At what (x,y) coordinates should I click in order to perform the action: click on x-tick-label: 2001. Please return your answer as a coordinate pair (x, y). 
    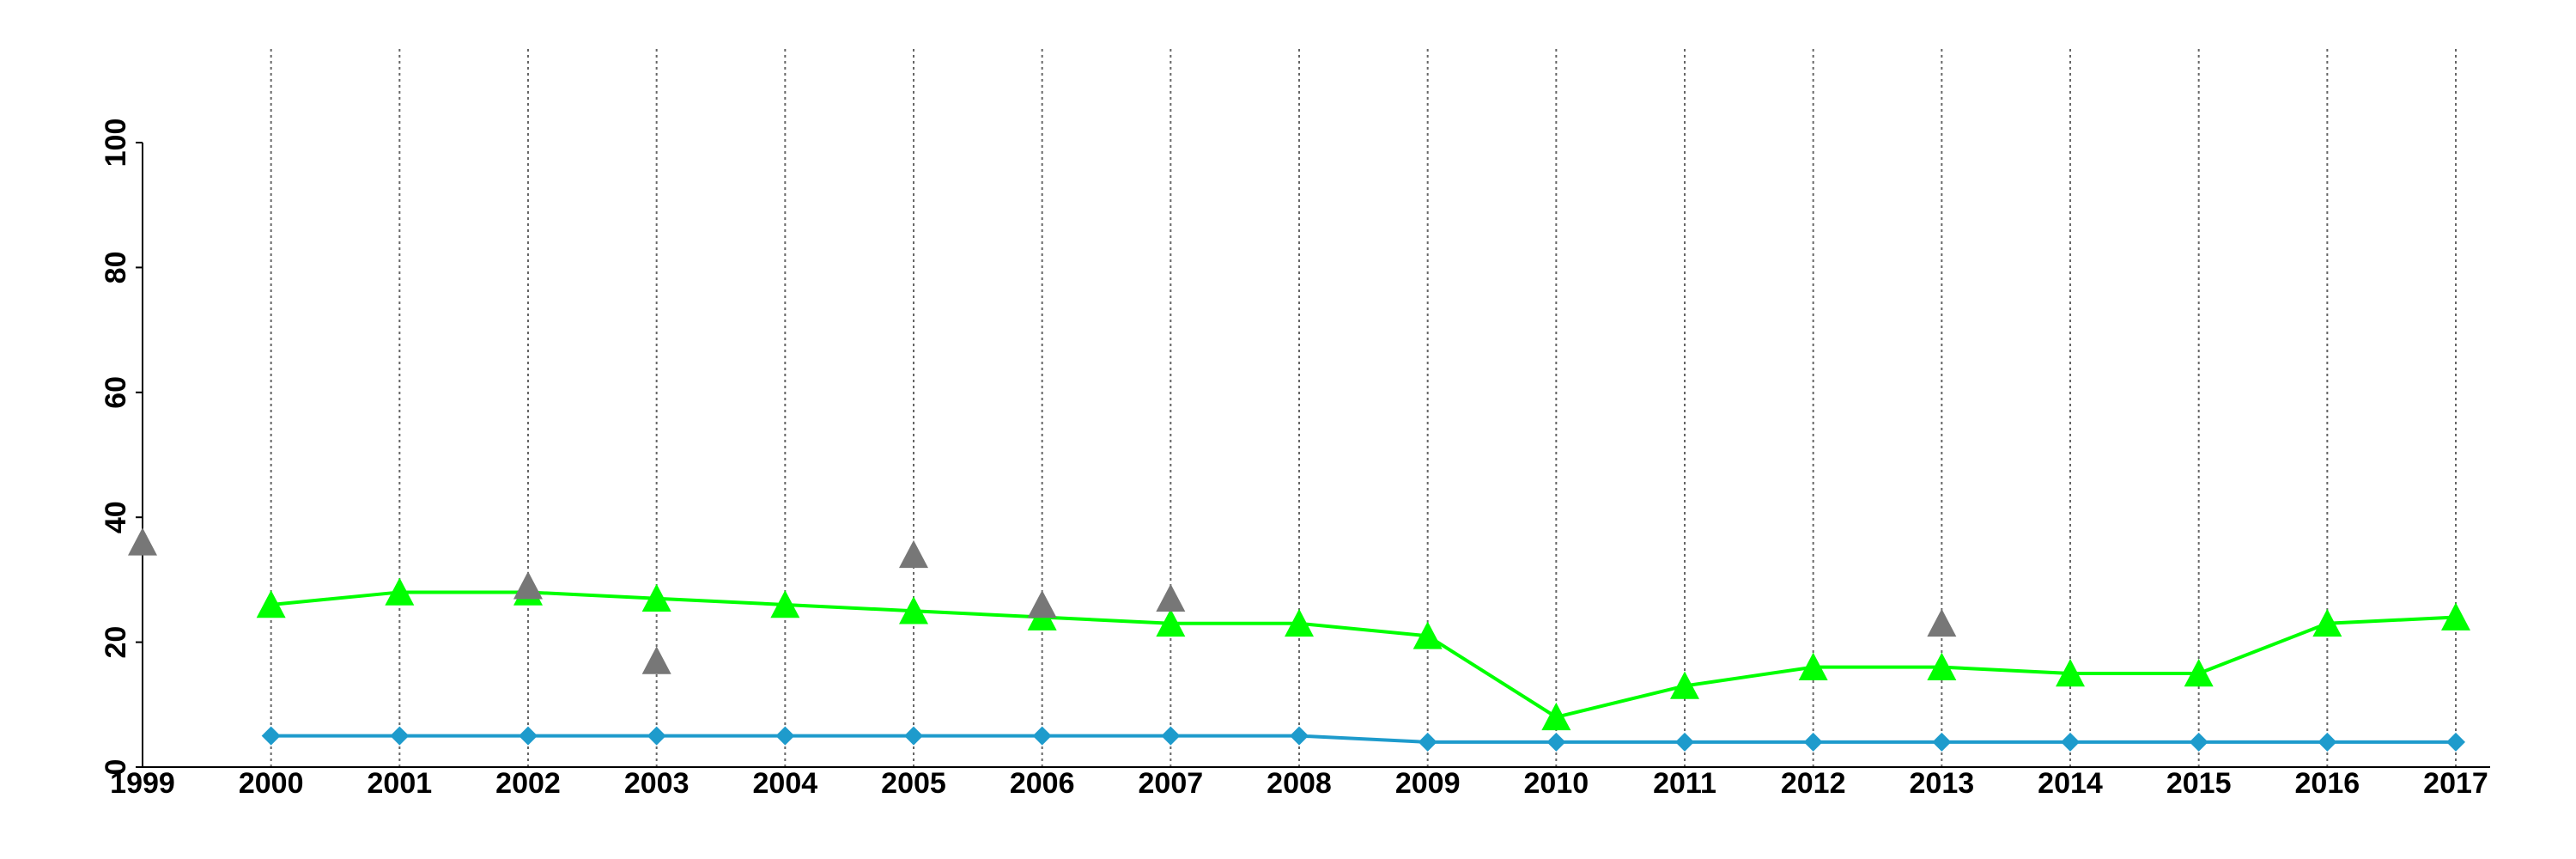
    Looking at the image, I should click on (400, 783).